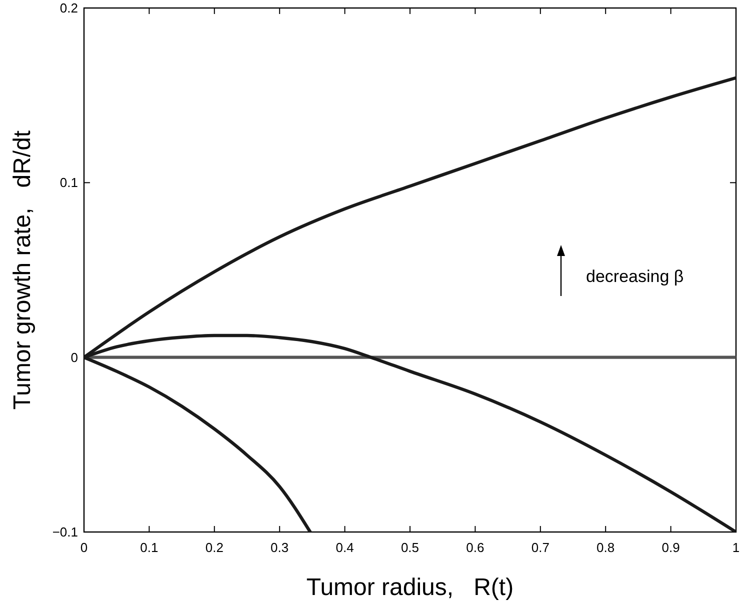 The width and height of the screenshot is (753, 610). I want to click on x-tick-label: 0.6, so click(475, 547).